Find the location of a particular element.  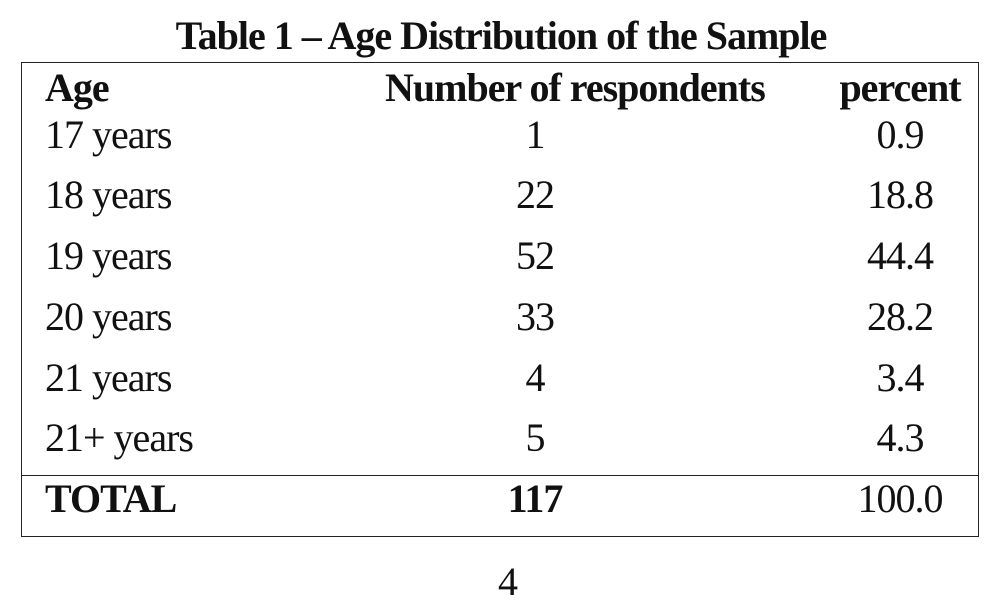

page-number: 4 is located at coordinates (508, 581).